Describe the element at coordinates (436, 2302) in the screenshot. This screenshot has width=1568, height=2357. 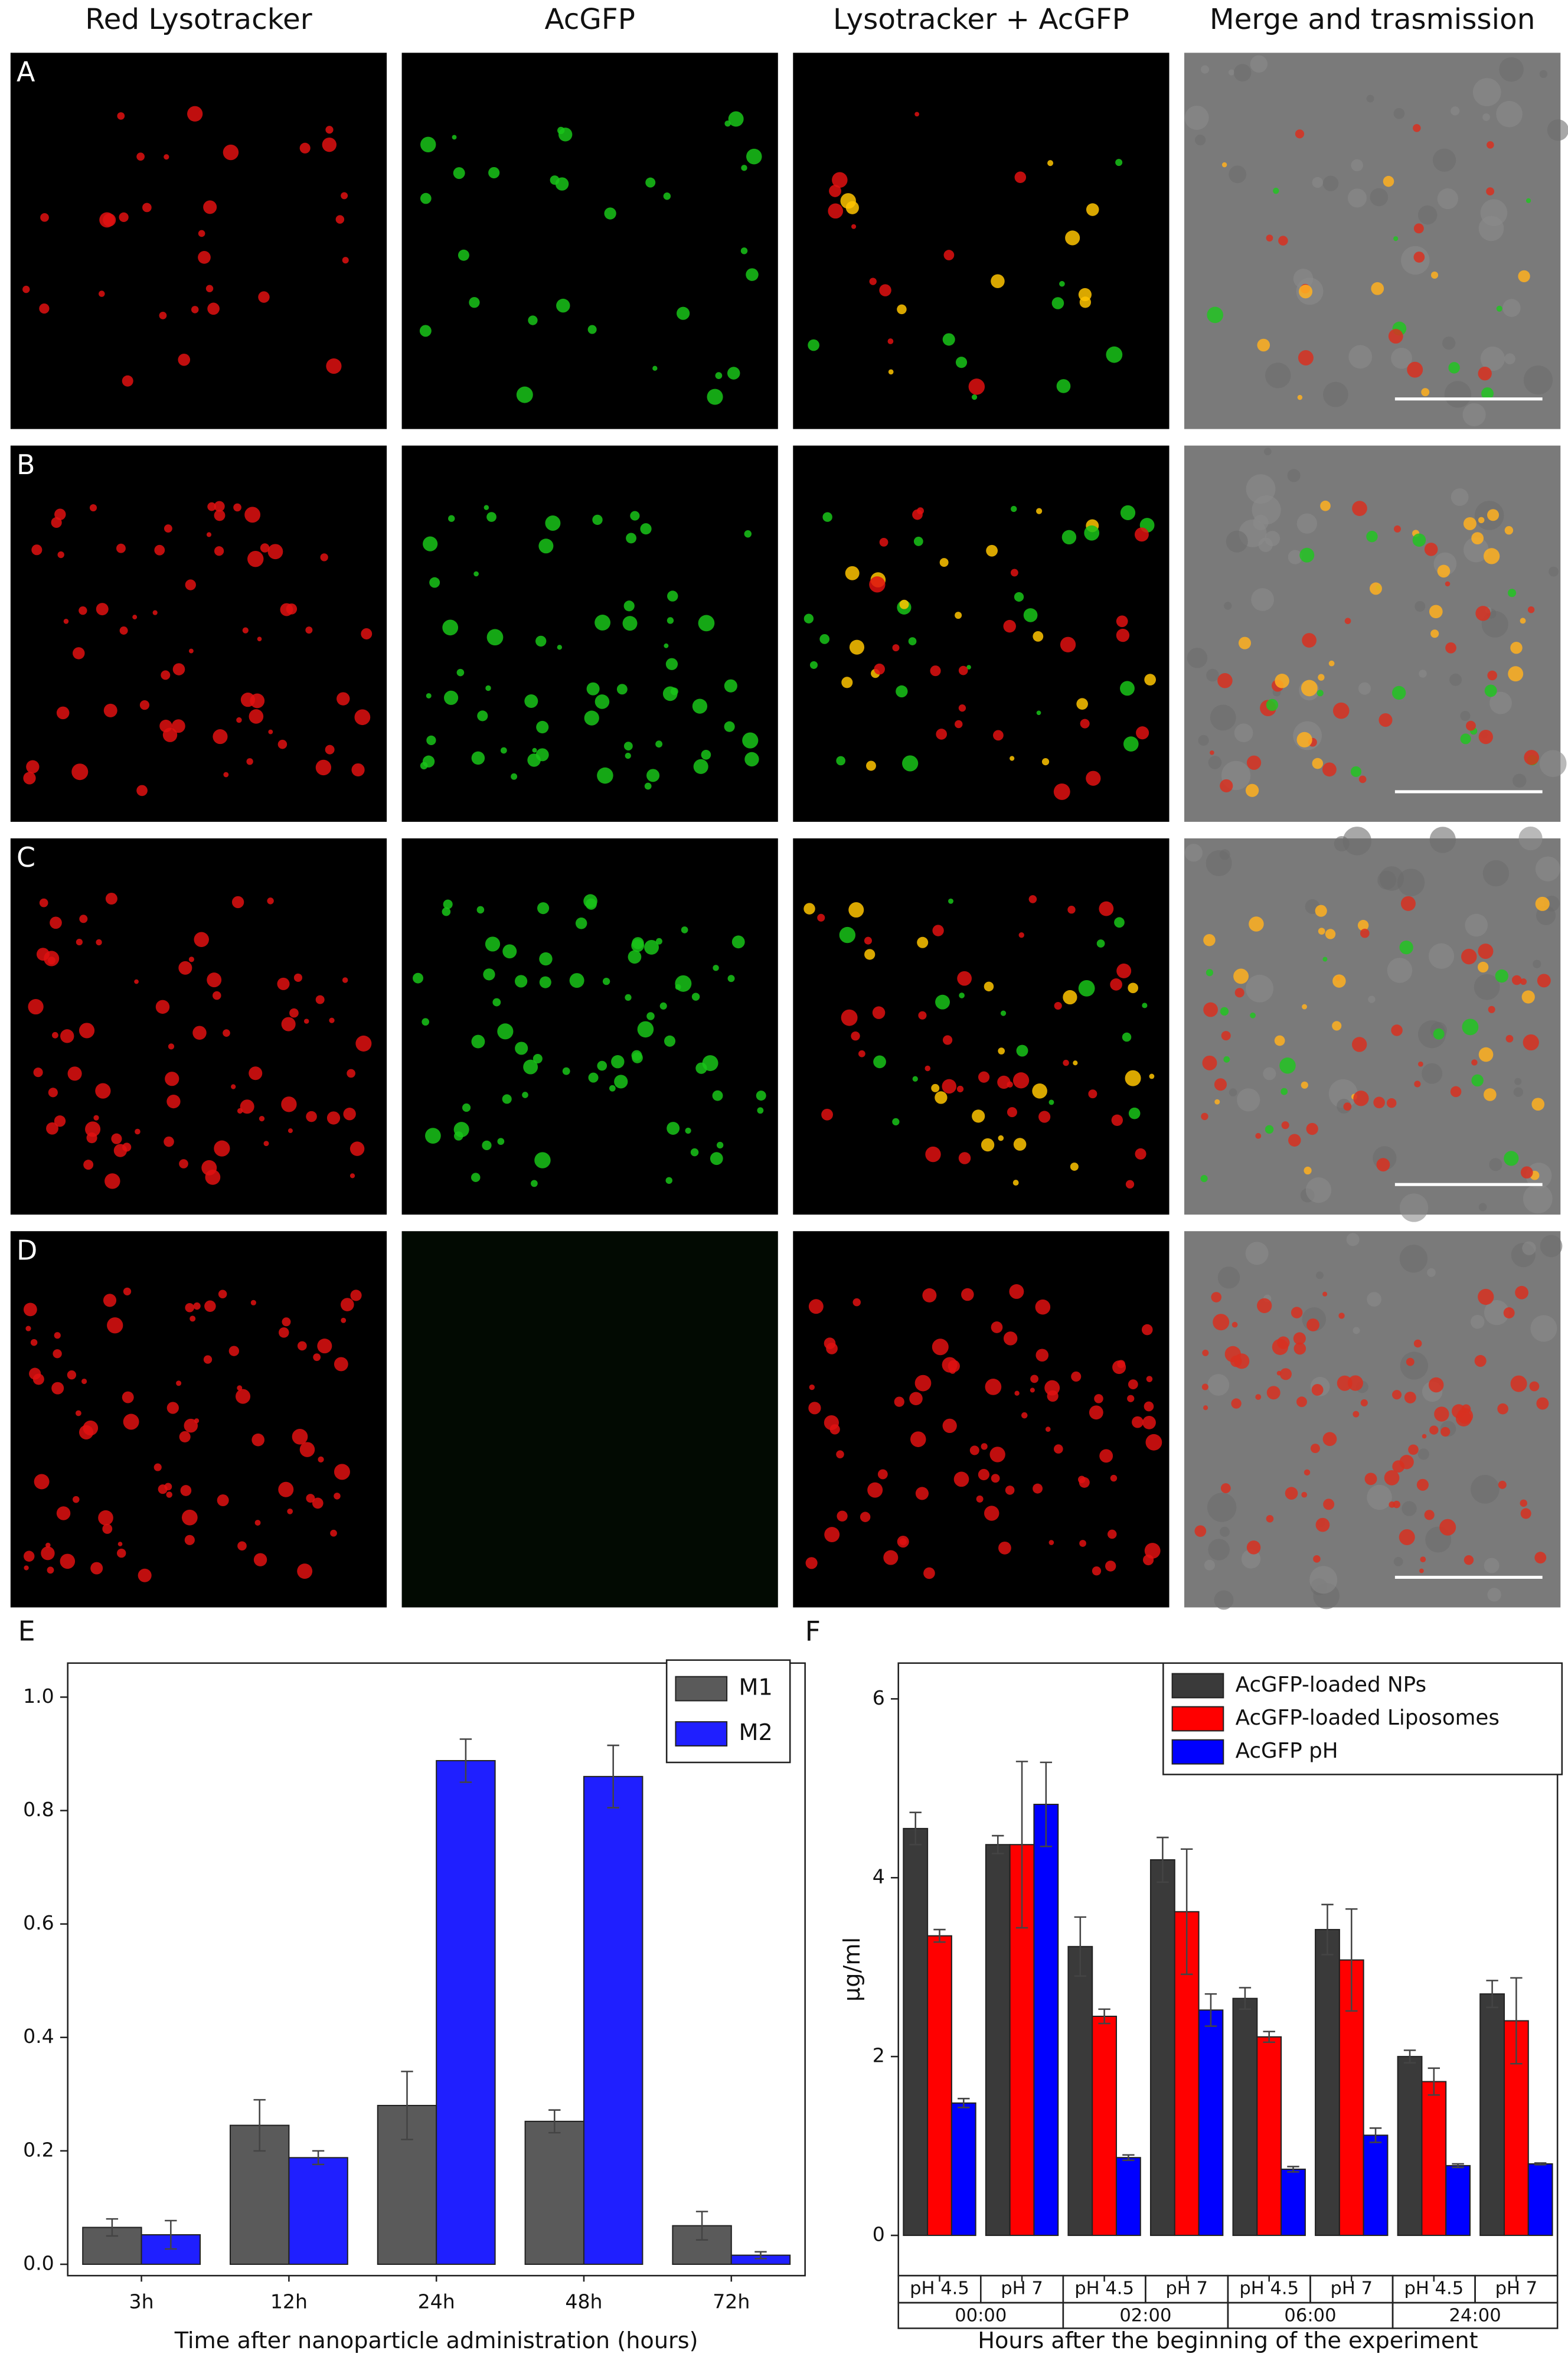
I see `x-tick-label: 24h` at that location.